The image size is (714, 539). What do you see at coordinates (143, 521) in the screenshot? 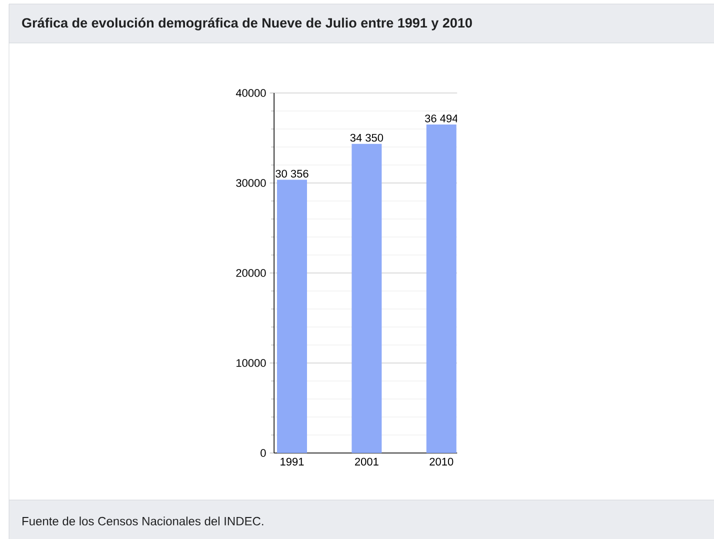
I see `source-note: Fuente de los Censos Nacionales del INDEC.` at bounding box center [143, 521].